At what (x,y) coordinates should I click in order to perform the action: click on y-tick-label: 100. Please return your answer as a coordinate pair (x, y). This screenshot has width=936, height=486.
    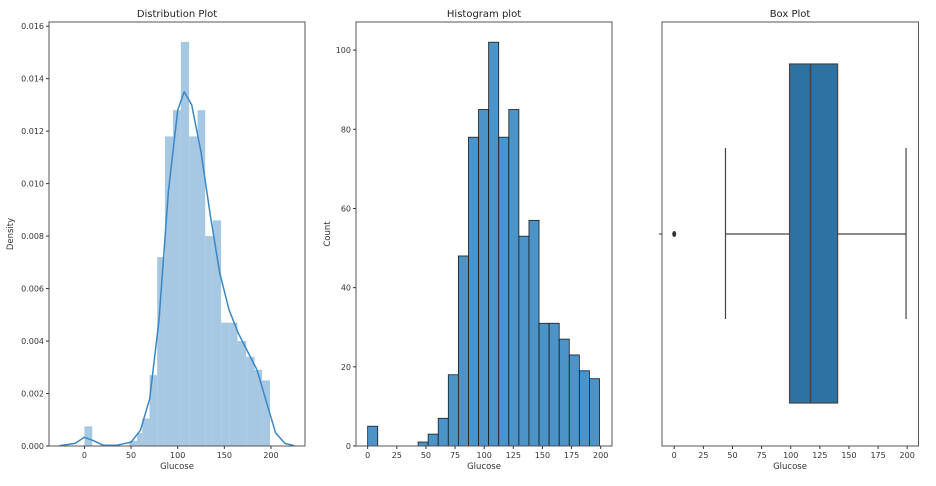
    Looking at the image, I should click on (343, 50).